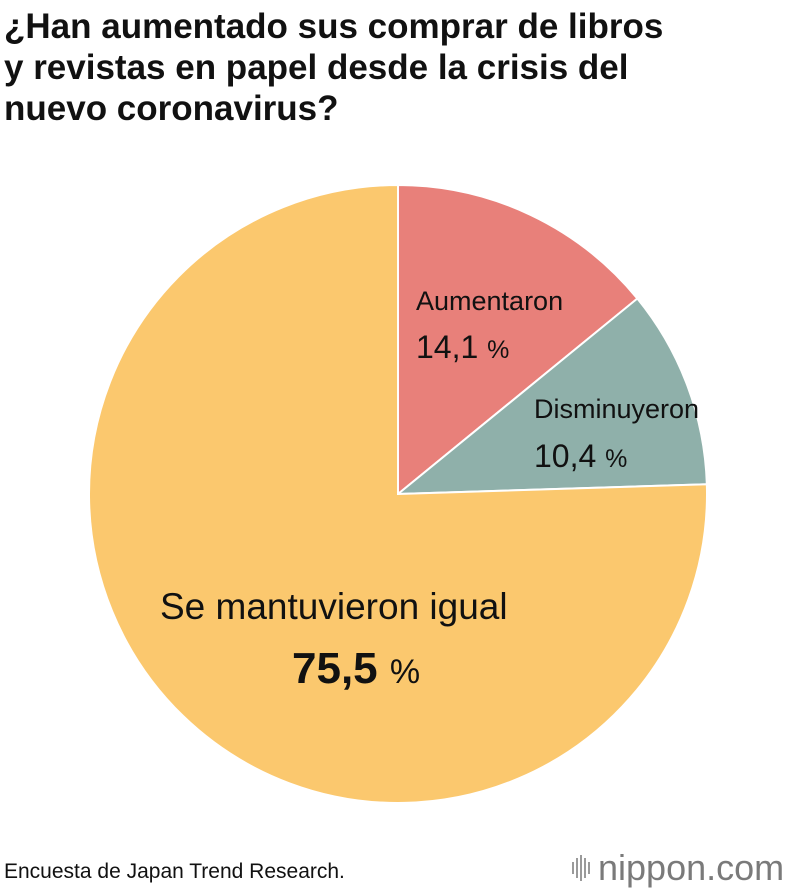  What do you see at coordinates (334, 26) in the screenshot?
I see `chart-title-line-1: ¿Han aumentado sus comprar de libros` at bounding box center [334, 26].